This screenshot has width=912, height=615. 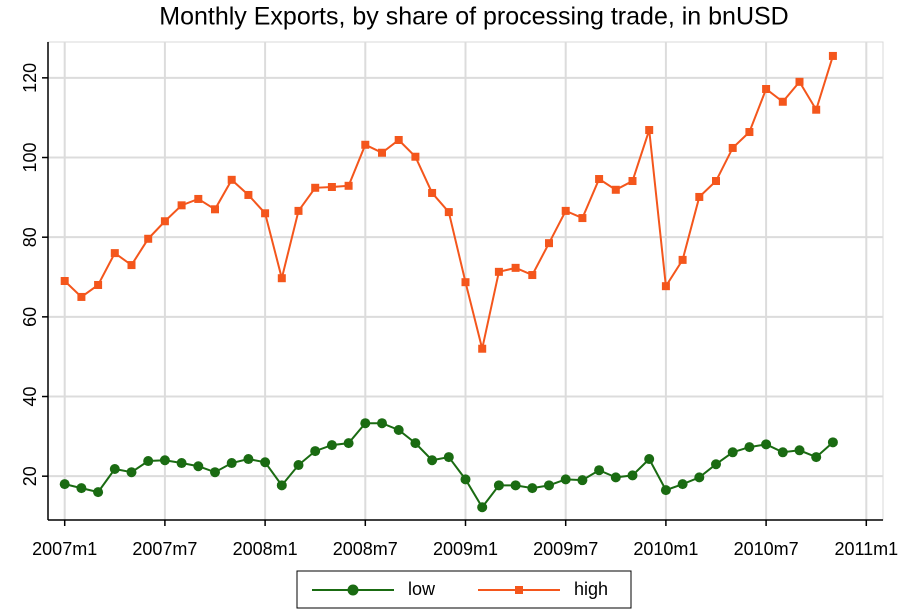 I want to click on y-tick-label: 120, so click(x=30, y=78).